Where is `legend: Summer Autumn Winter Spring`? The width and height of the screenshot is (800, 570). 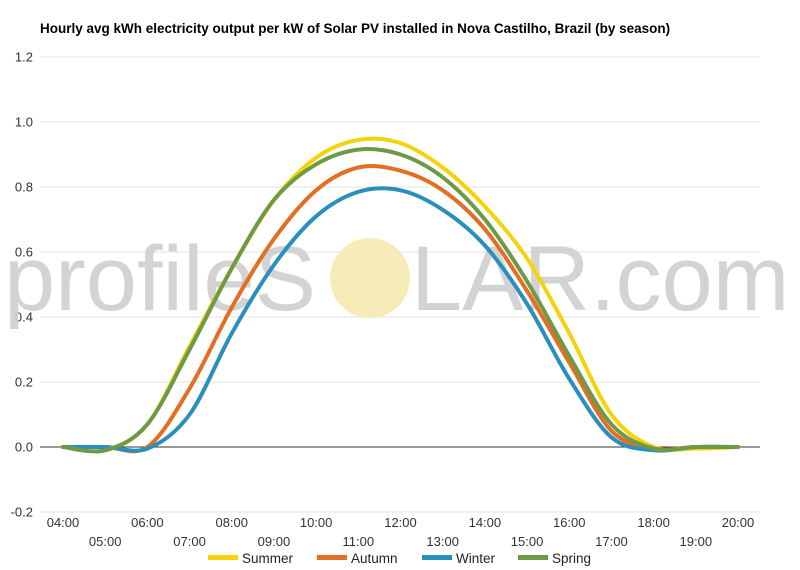 legend: Summer Autumn Winter Spring is located at coordinates (399, 558).